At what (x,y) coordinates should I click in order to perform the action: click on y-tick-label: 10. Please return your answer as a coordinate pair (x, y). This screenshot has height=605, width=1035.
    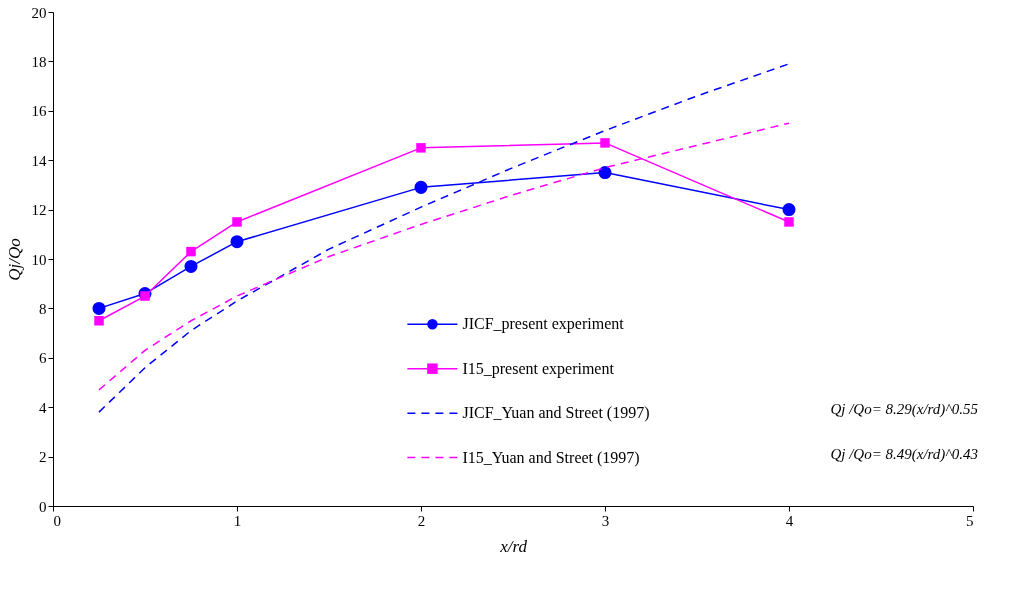
    Looking at the image, I should click on (39, 259).